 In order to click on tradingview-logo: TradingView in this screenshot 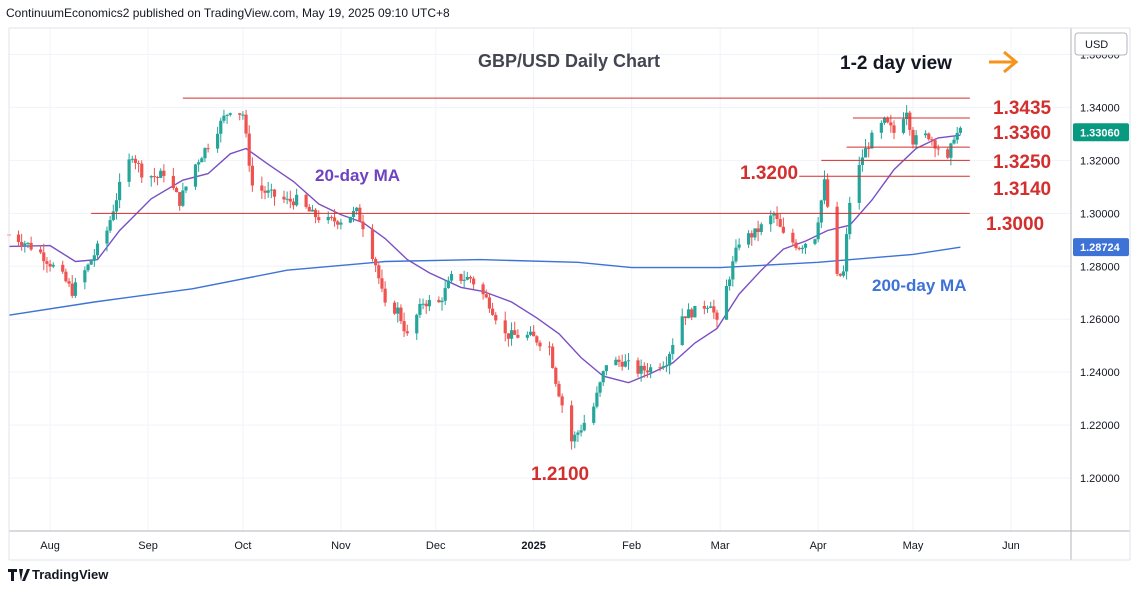, I will do `click(58, 574)`.